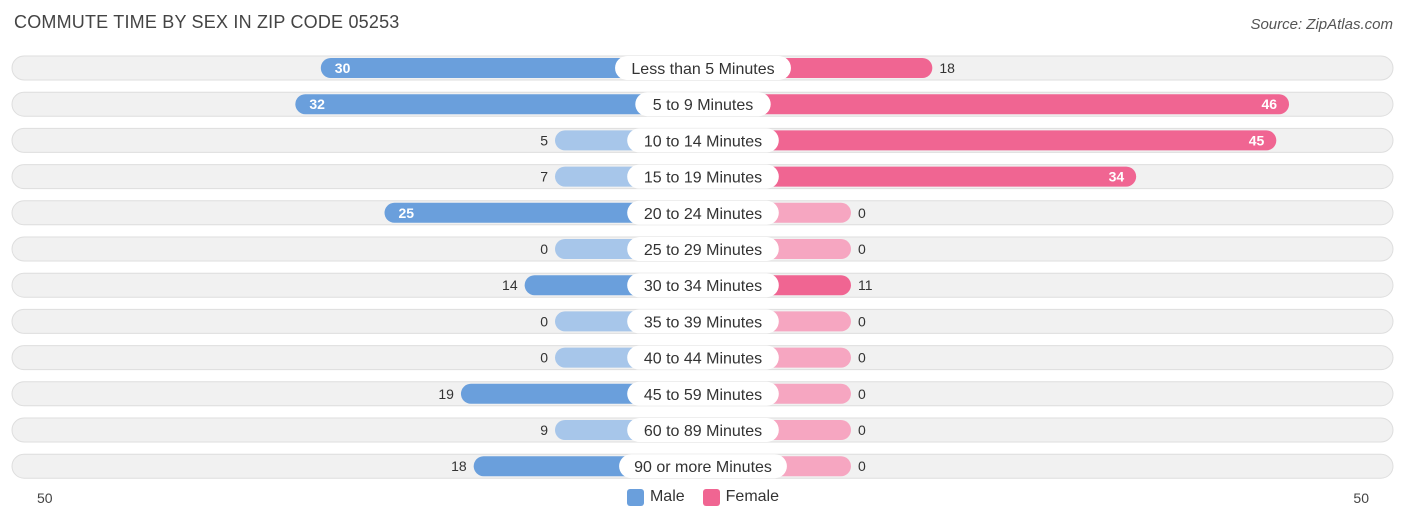  Describe the element at coordinates (317, 104) in the screenshot. I see `male-value-label: 32` at that location.